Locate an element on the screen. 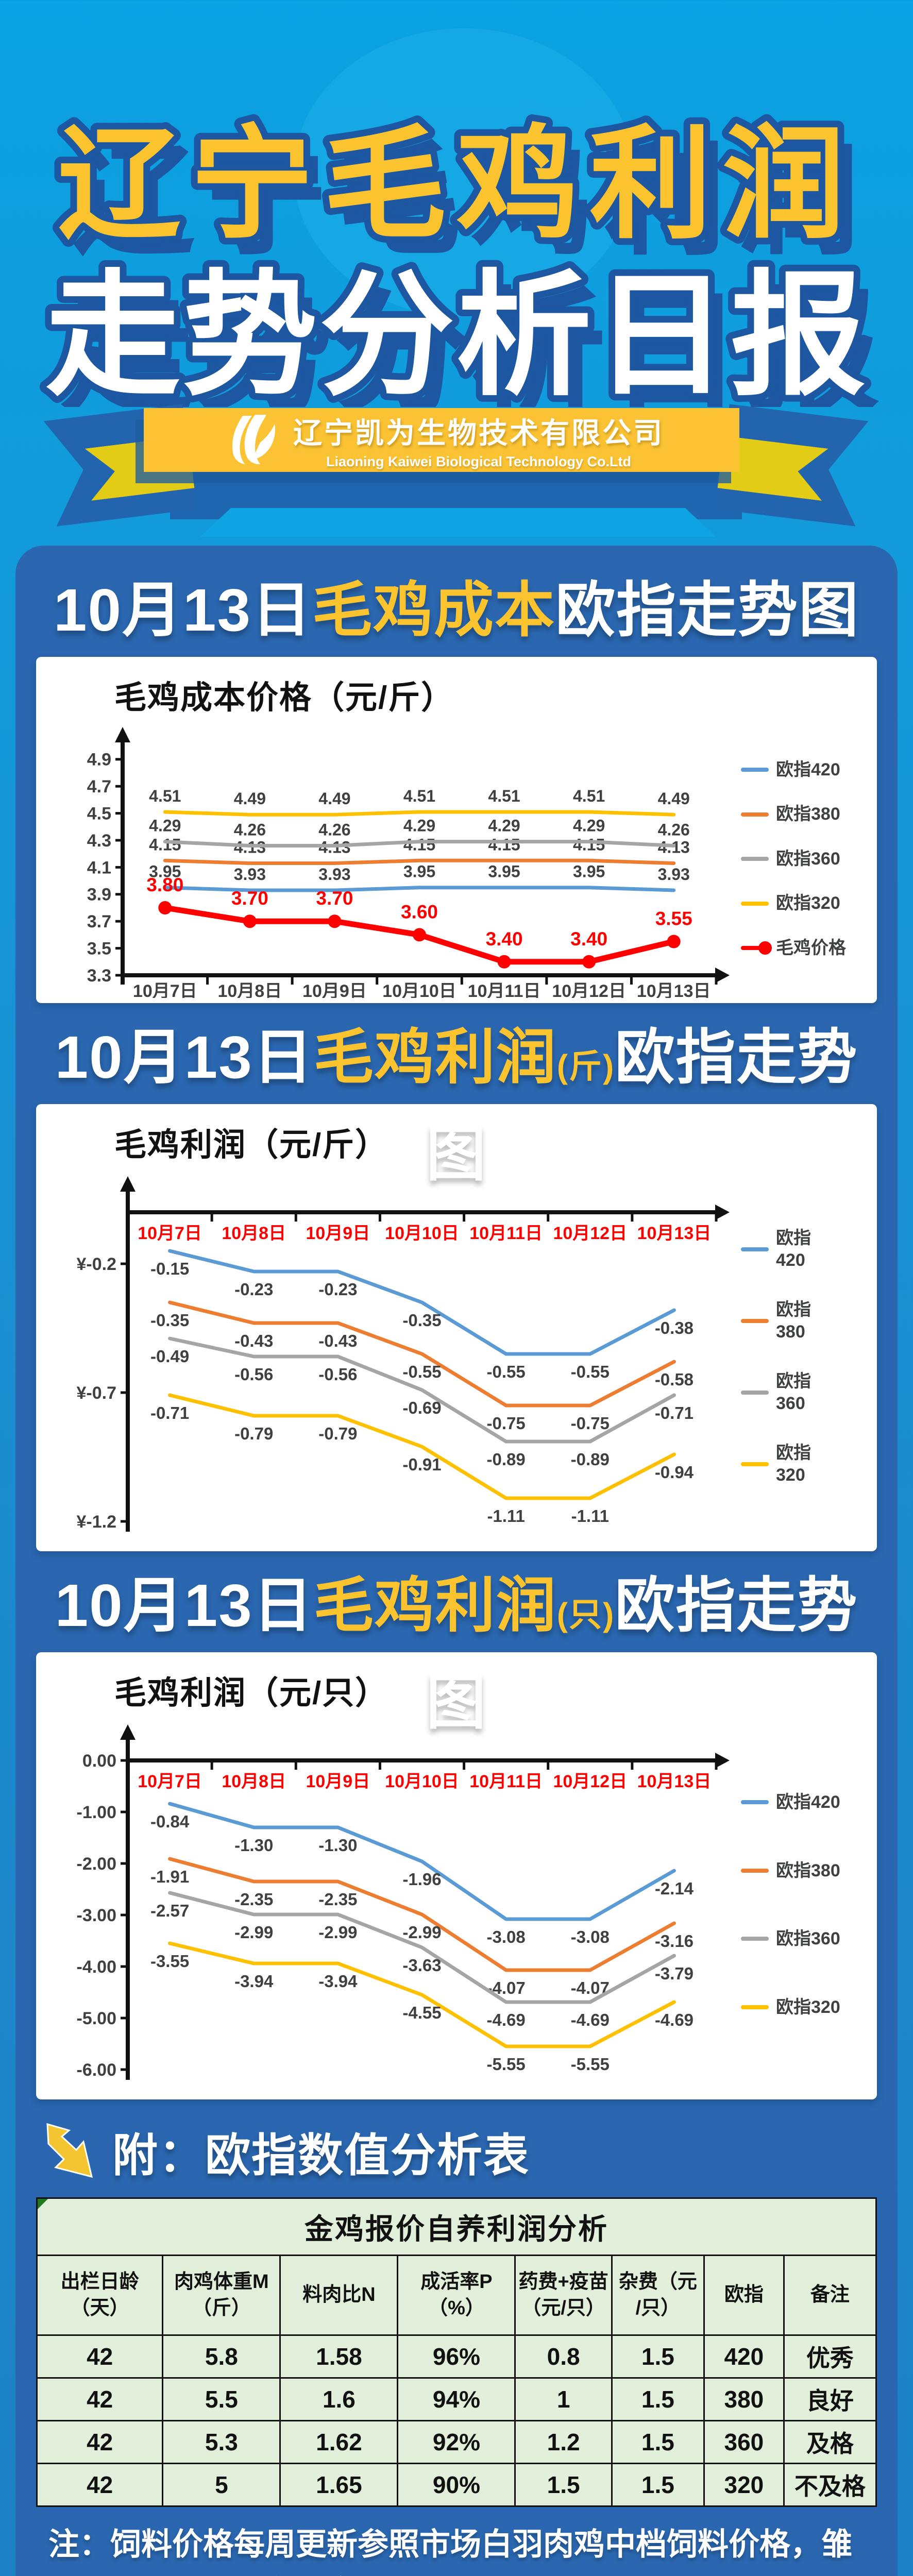 The width and height of the screenshot is (913, 2576). legend-item-欧指320: 欧指320 is located at coordinates (791, 2007).